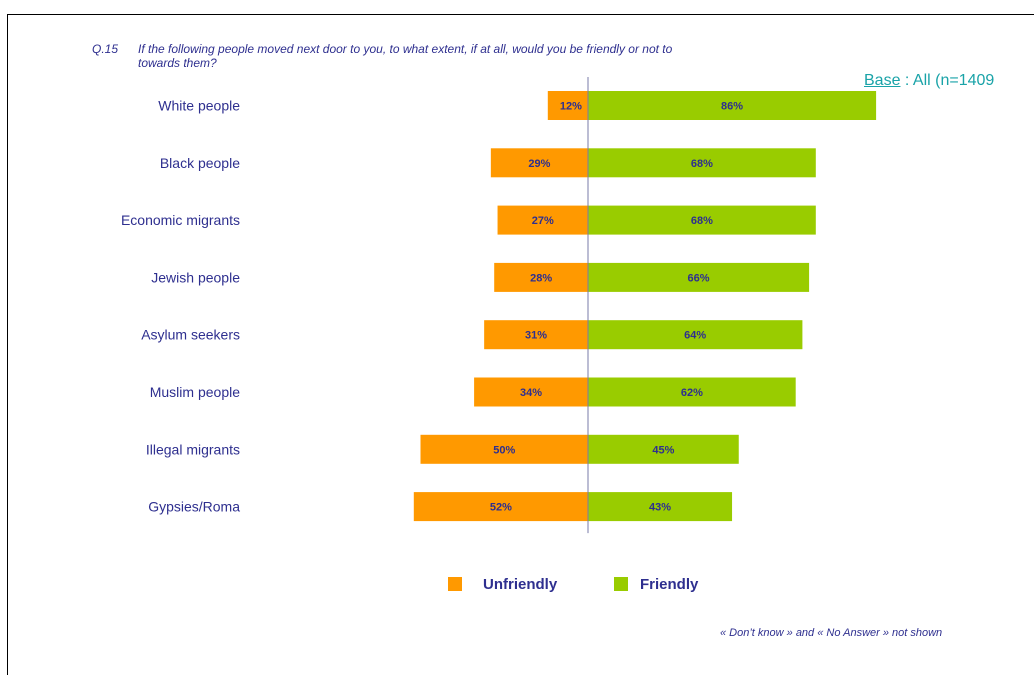 The height and width of the screenshot is (675, 1034). Describe the element at coordinates (571, 107) in the screenshot. I see `data-label-unfriendly: 12%` at that location.